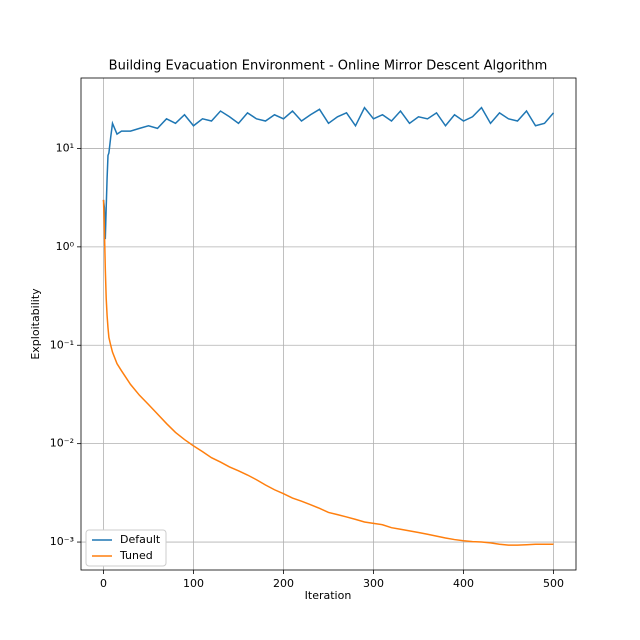 The height and width of the screenshot is (640, 640). I want to click on x-tick-label: 300, so click(373, 583).